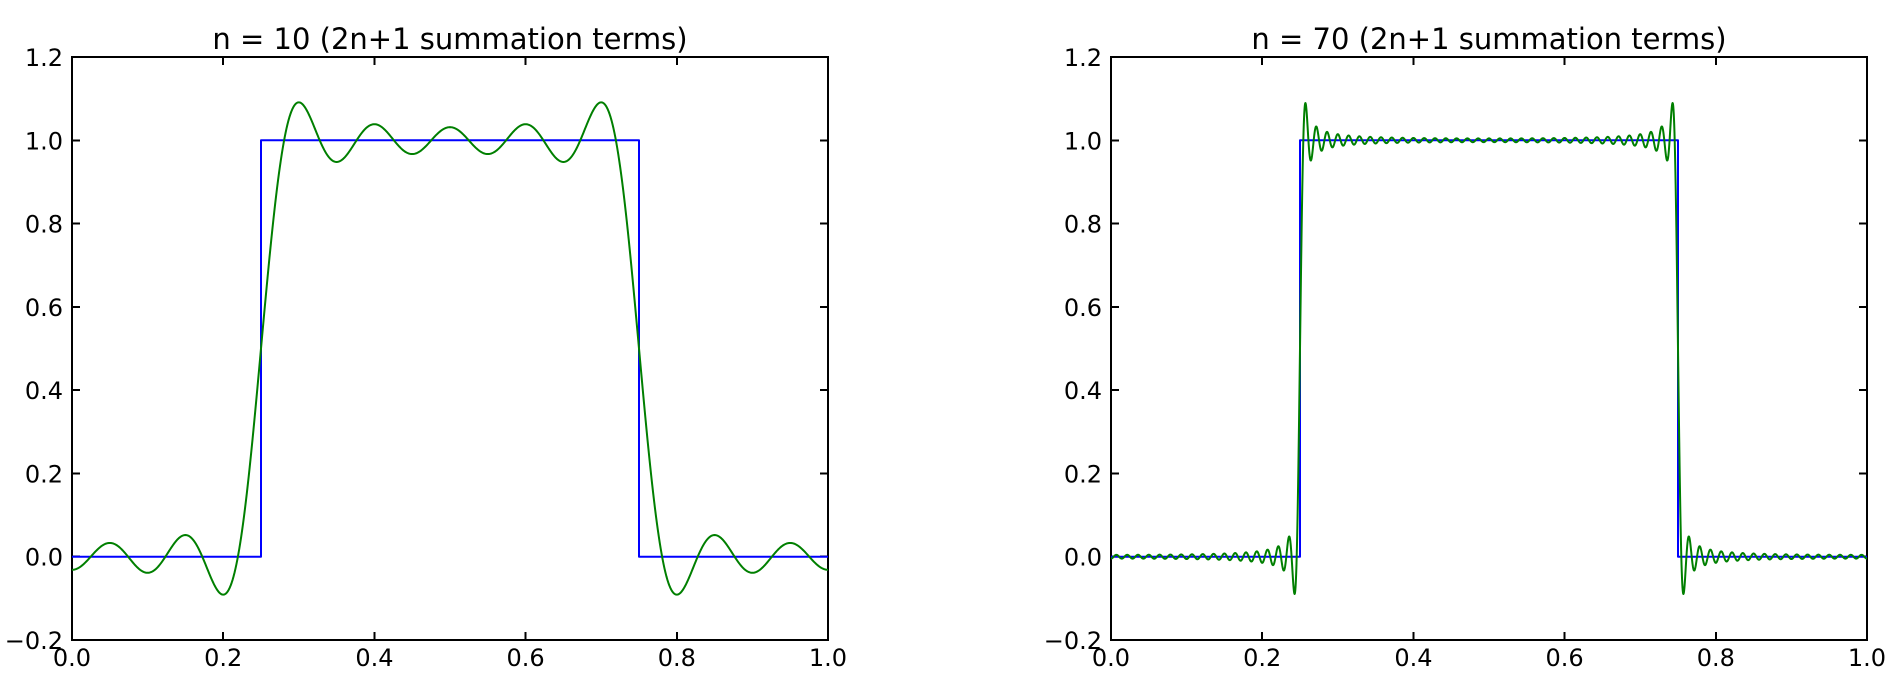  I want to click on panel-left-title: n = 10 (2n+1 summation terms), so click(450, 39).